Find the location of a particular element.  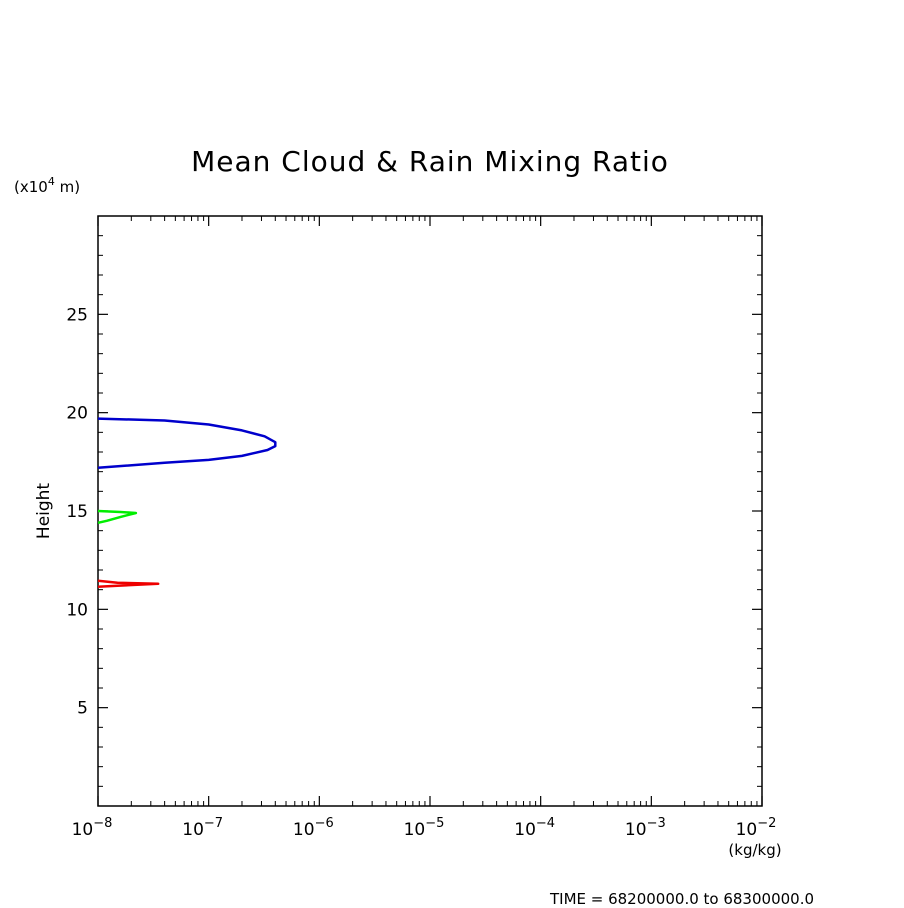

x-tick-label: 10⁻³ is located at coordinates (645, 828).